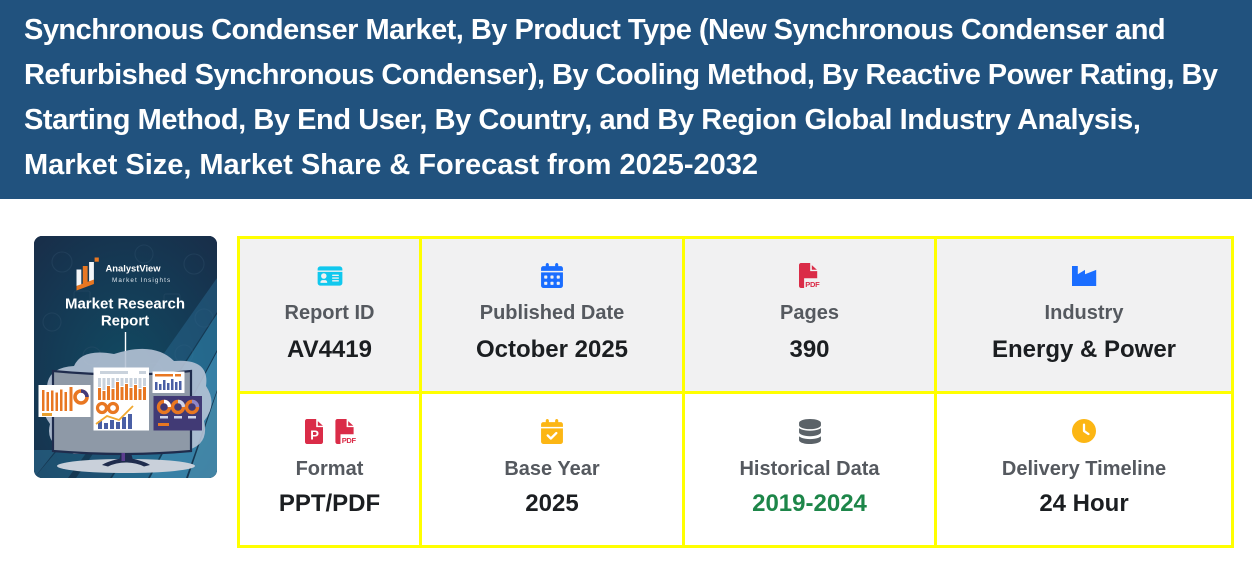 The width and height of the screenshot is (1252, 565). I want to click on svg-text: AnalystView, so click(134, 268).